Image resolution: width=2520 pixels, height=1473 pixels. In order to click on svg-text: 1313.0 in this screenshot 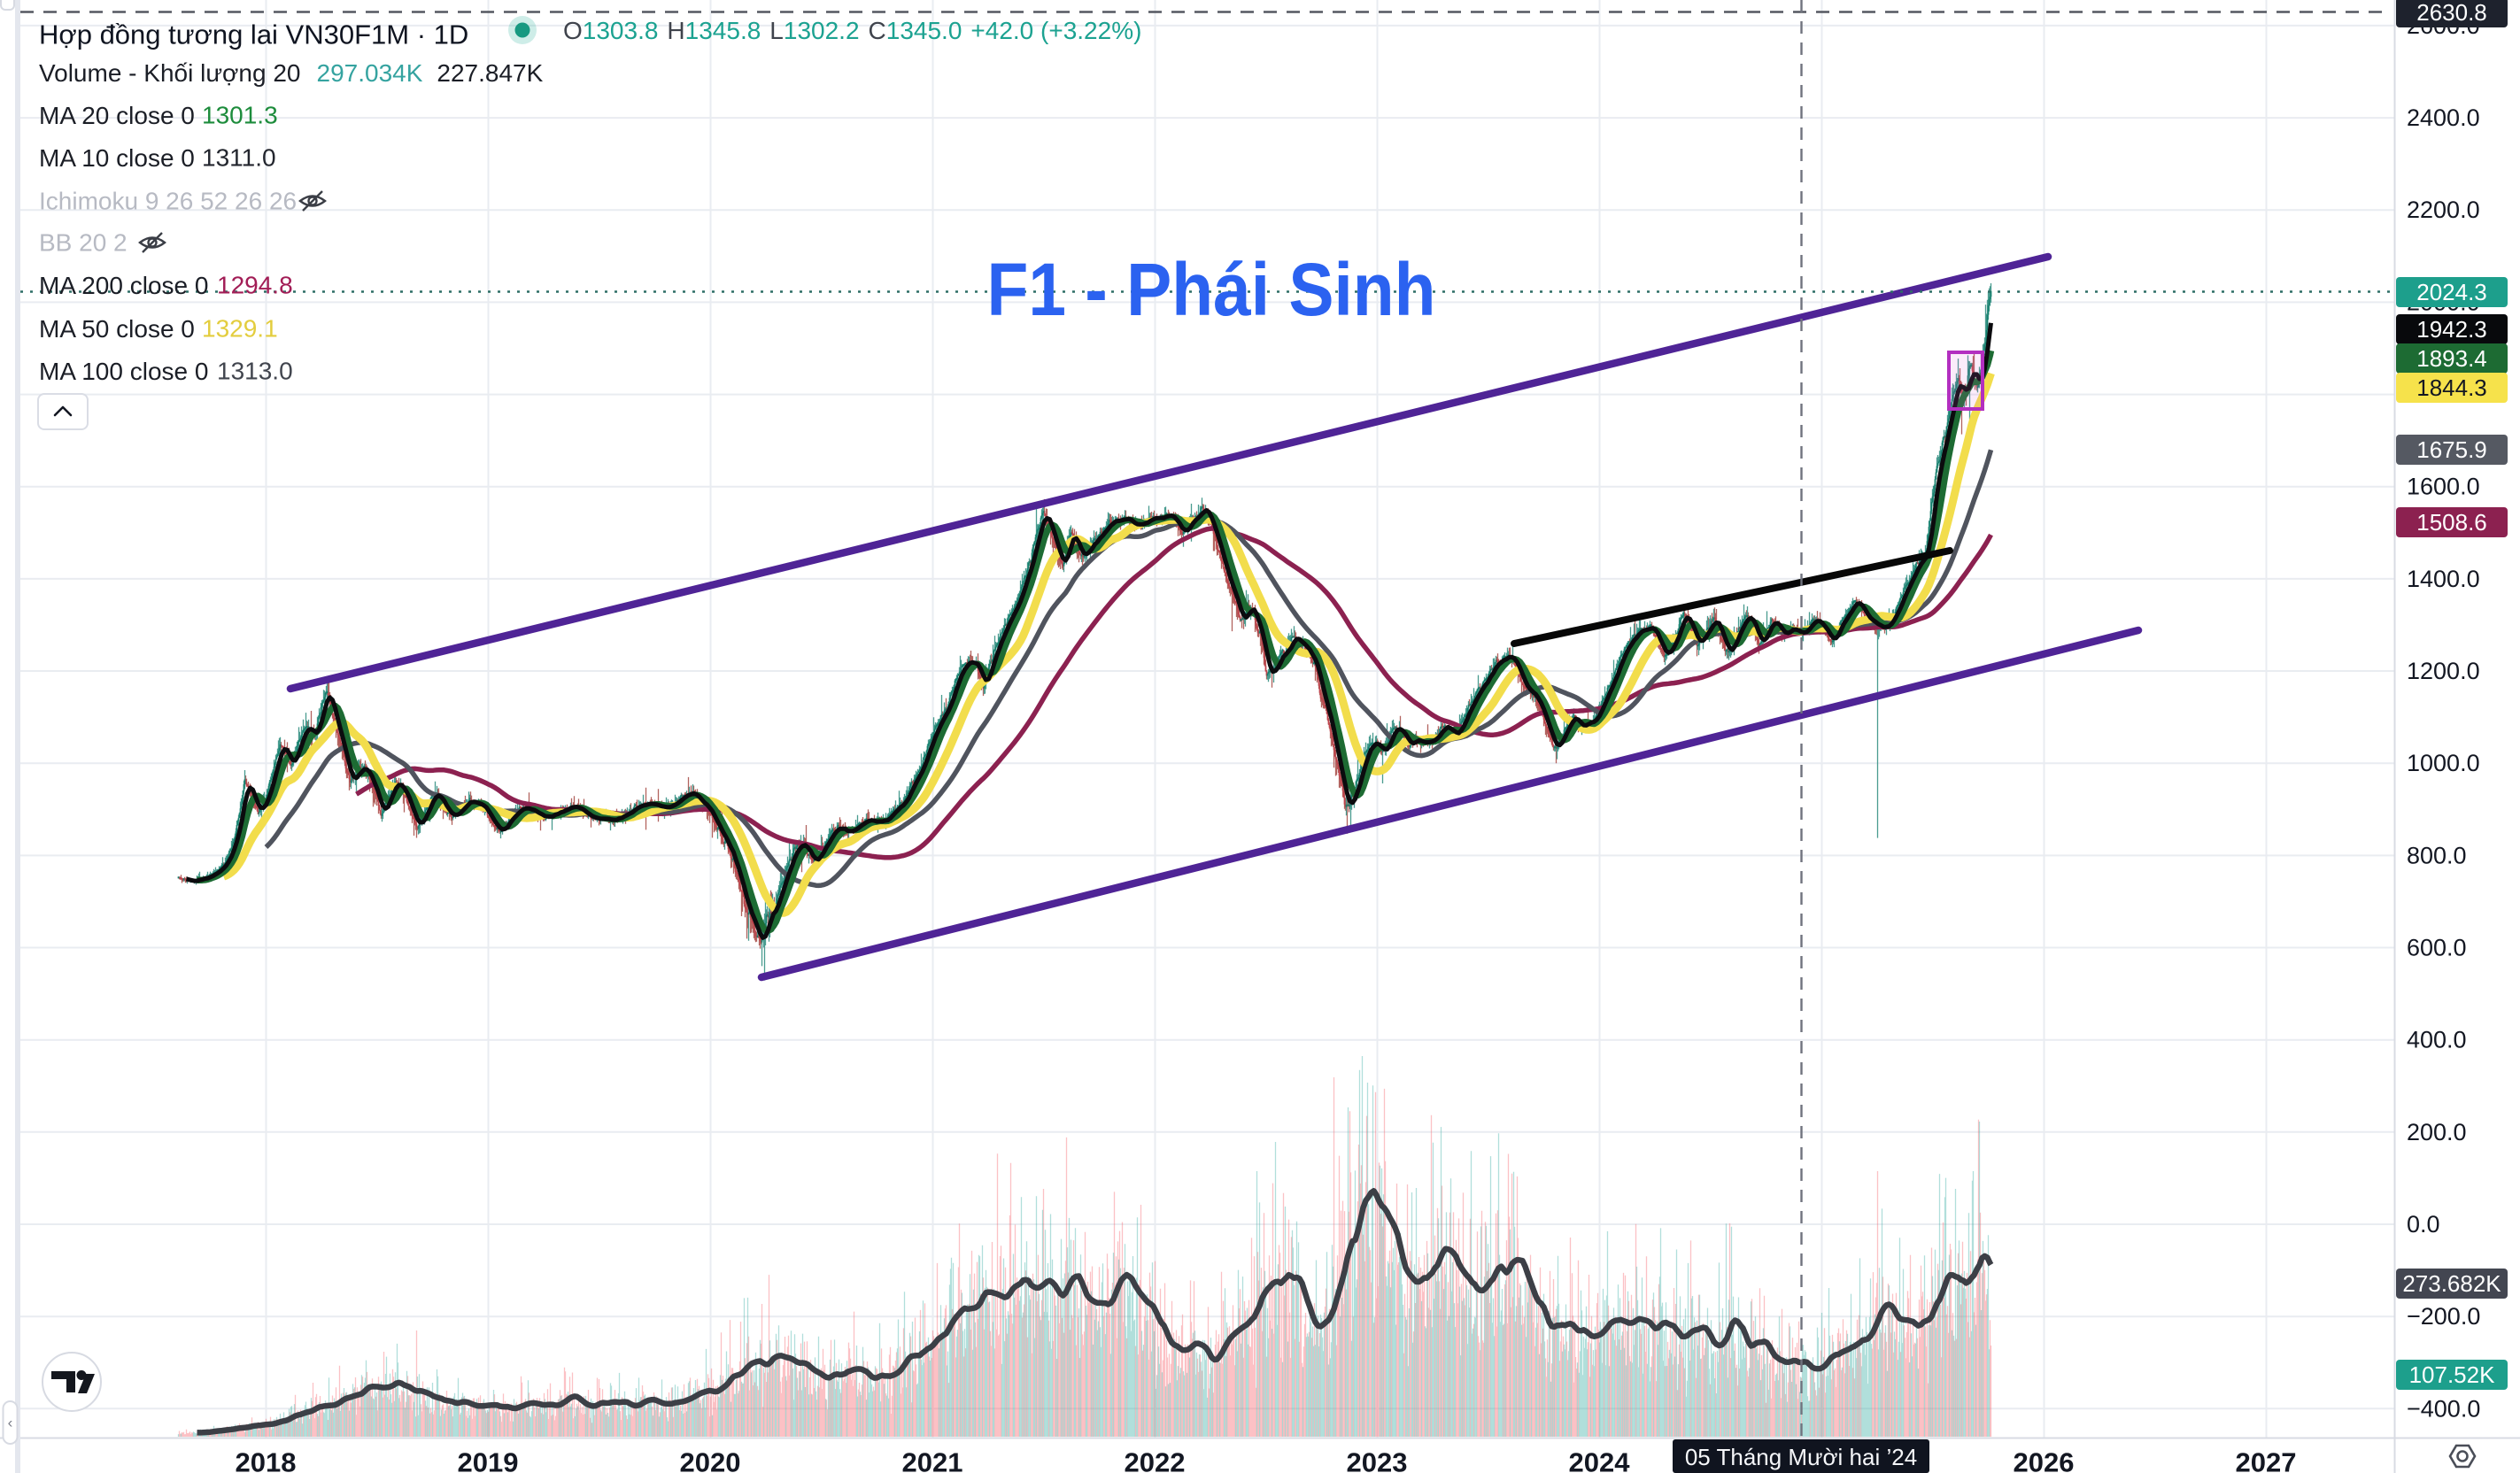, I will do `click(255, 371)`.